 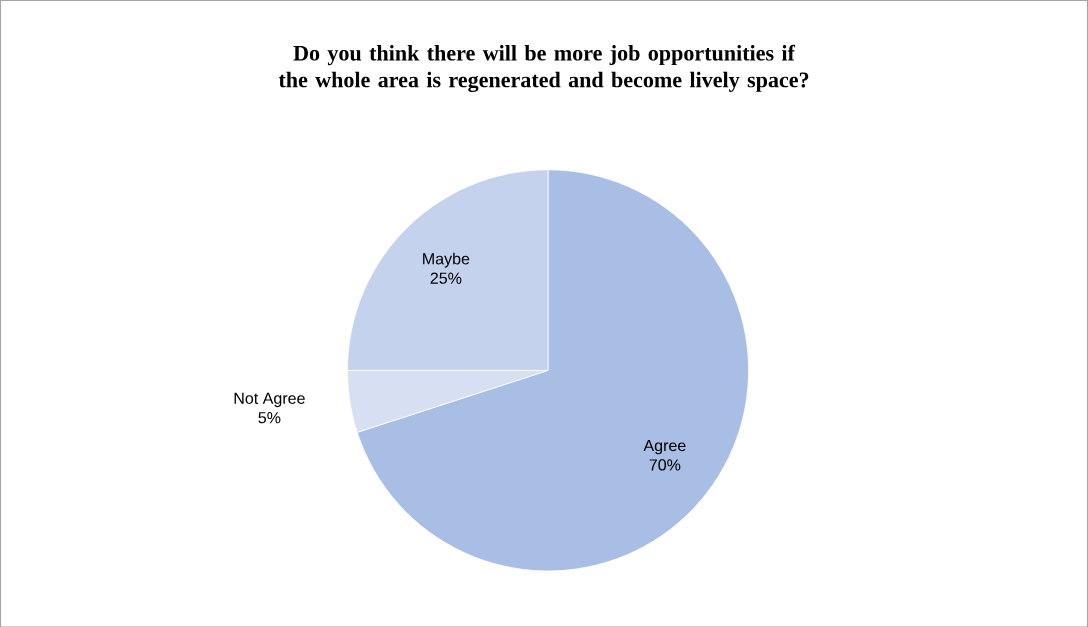 I want to click on slice-label: Agree, so click(x=664, y=447).